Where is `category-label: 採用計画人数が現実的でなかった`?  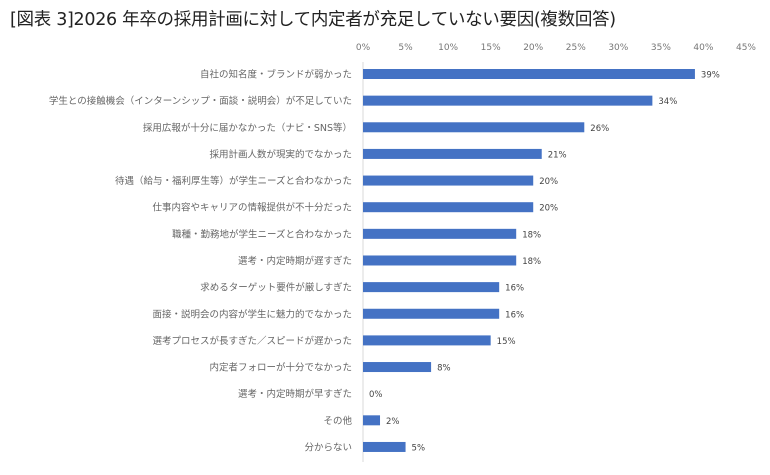 category-label: 採用計画人数が現実的でなかった is located at coordinates (280, 154).